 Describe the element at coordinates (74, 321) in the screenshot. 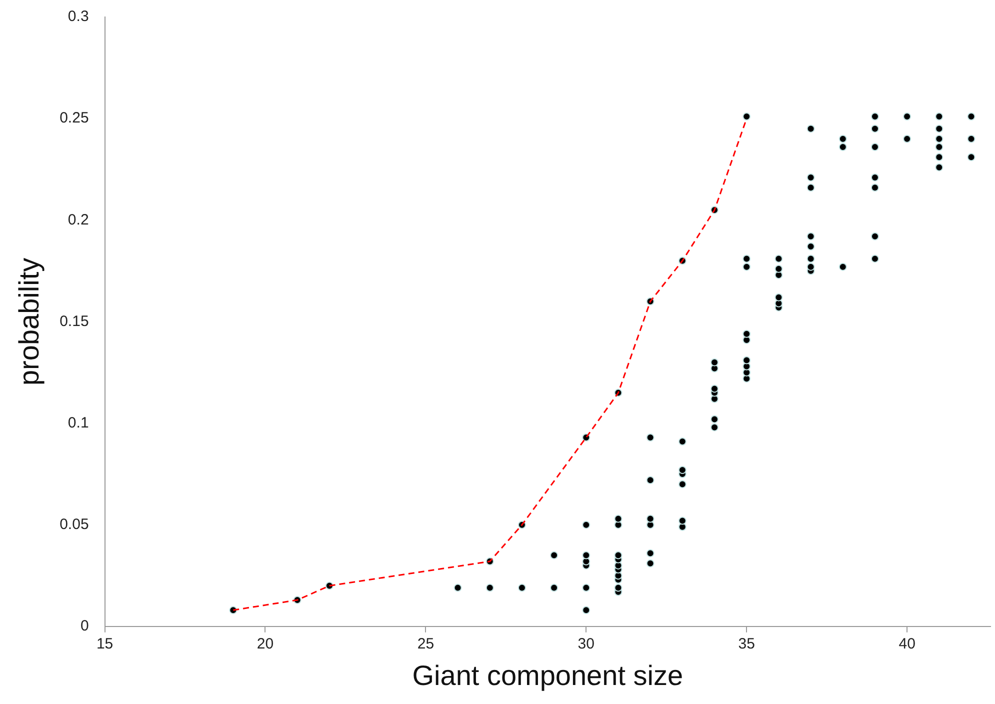

I see `y-tick-label: 0.15` at that location.